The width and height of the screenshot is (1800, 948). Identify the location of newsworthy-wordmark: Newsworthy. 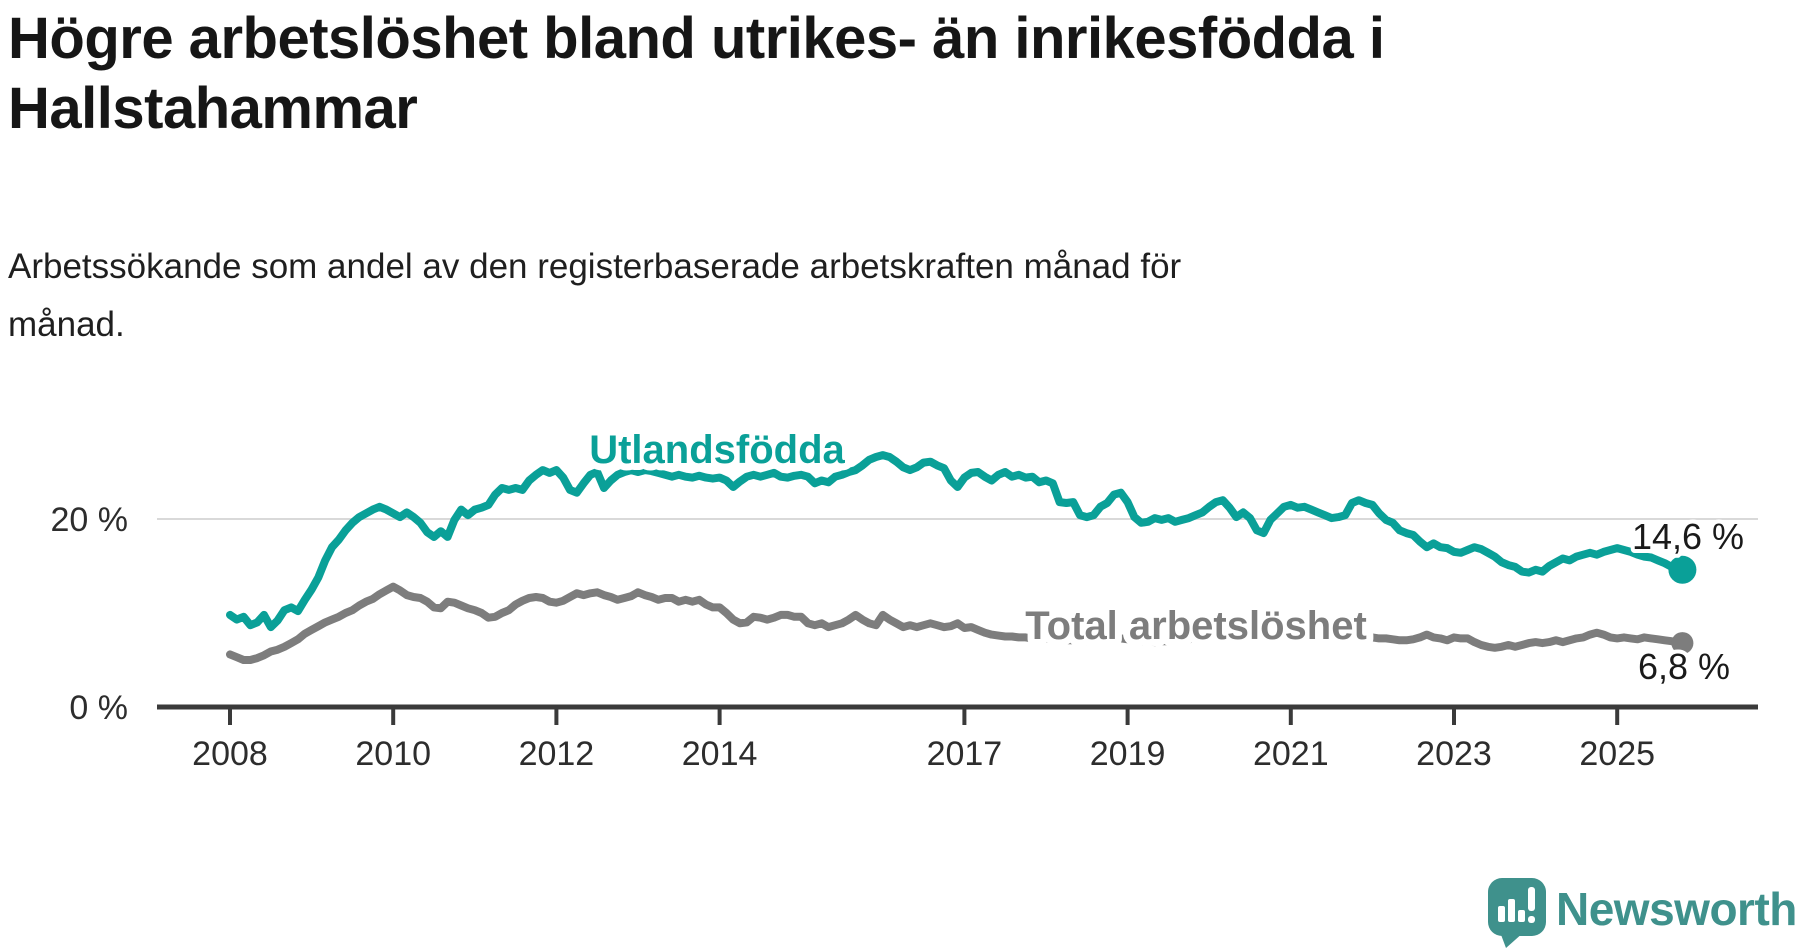
(1676, 909).